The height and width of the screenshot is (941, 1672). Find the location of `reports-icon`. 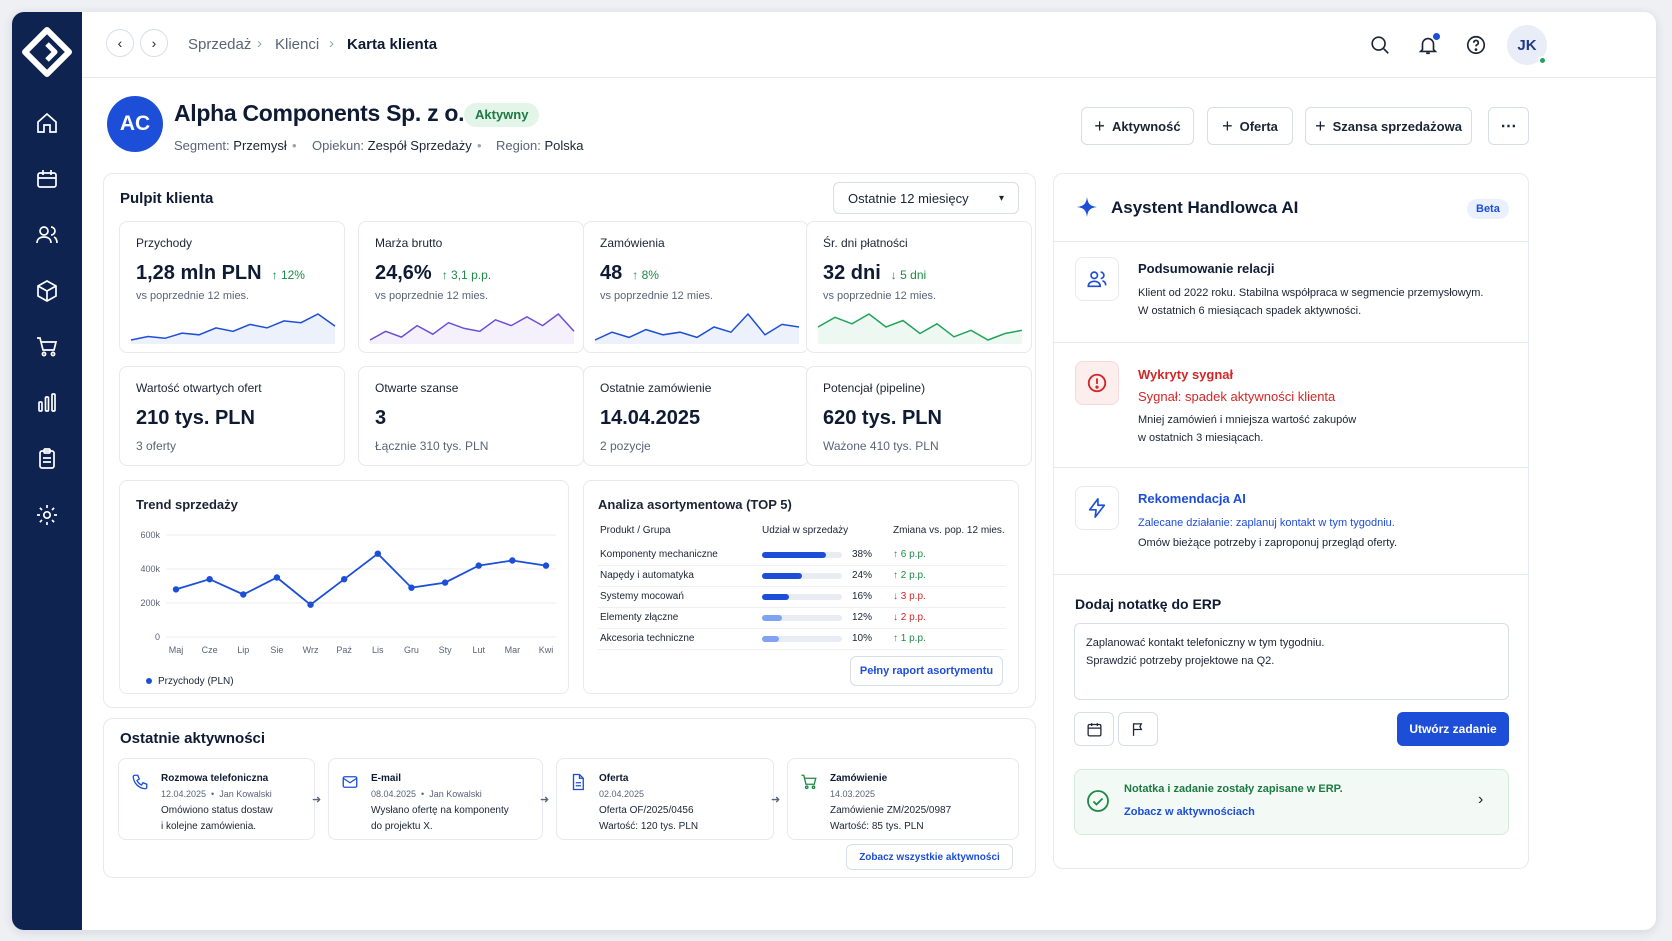

reports-icon is located at coordinates (47, 403).